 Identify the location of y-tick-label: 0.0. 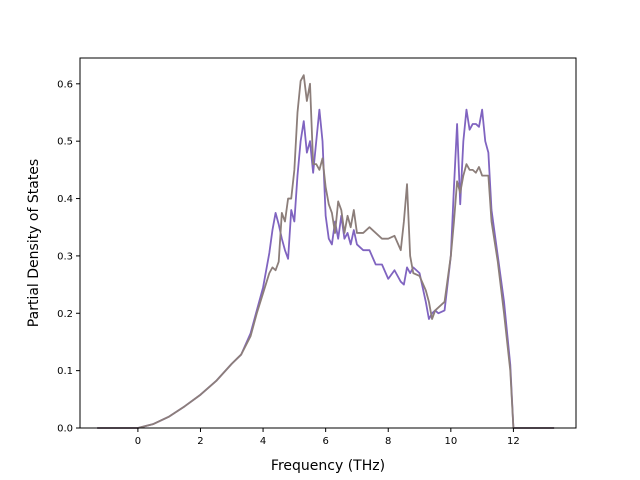
(65, 429).